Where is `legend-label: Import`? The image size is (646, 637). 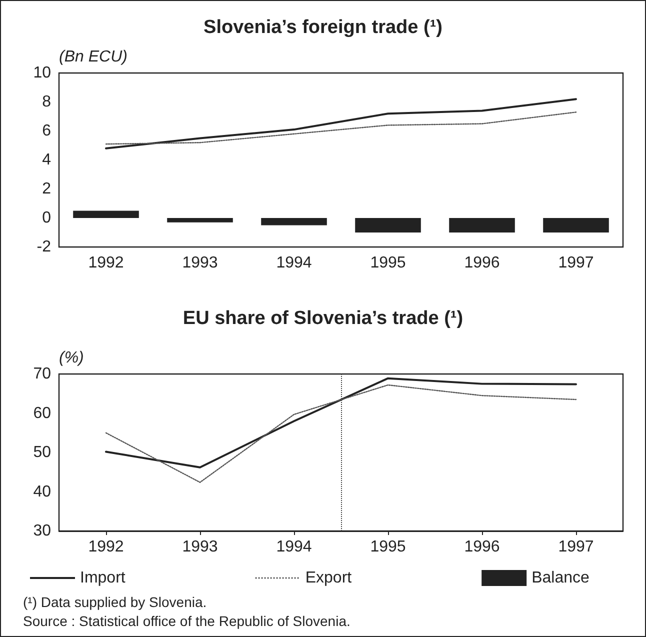 legend-label: Import is located at coordinates (103, 578).